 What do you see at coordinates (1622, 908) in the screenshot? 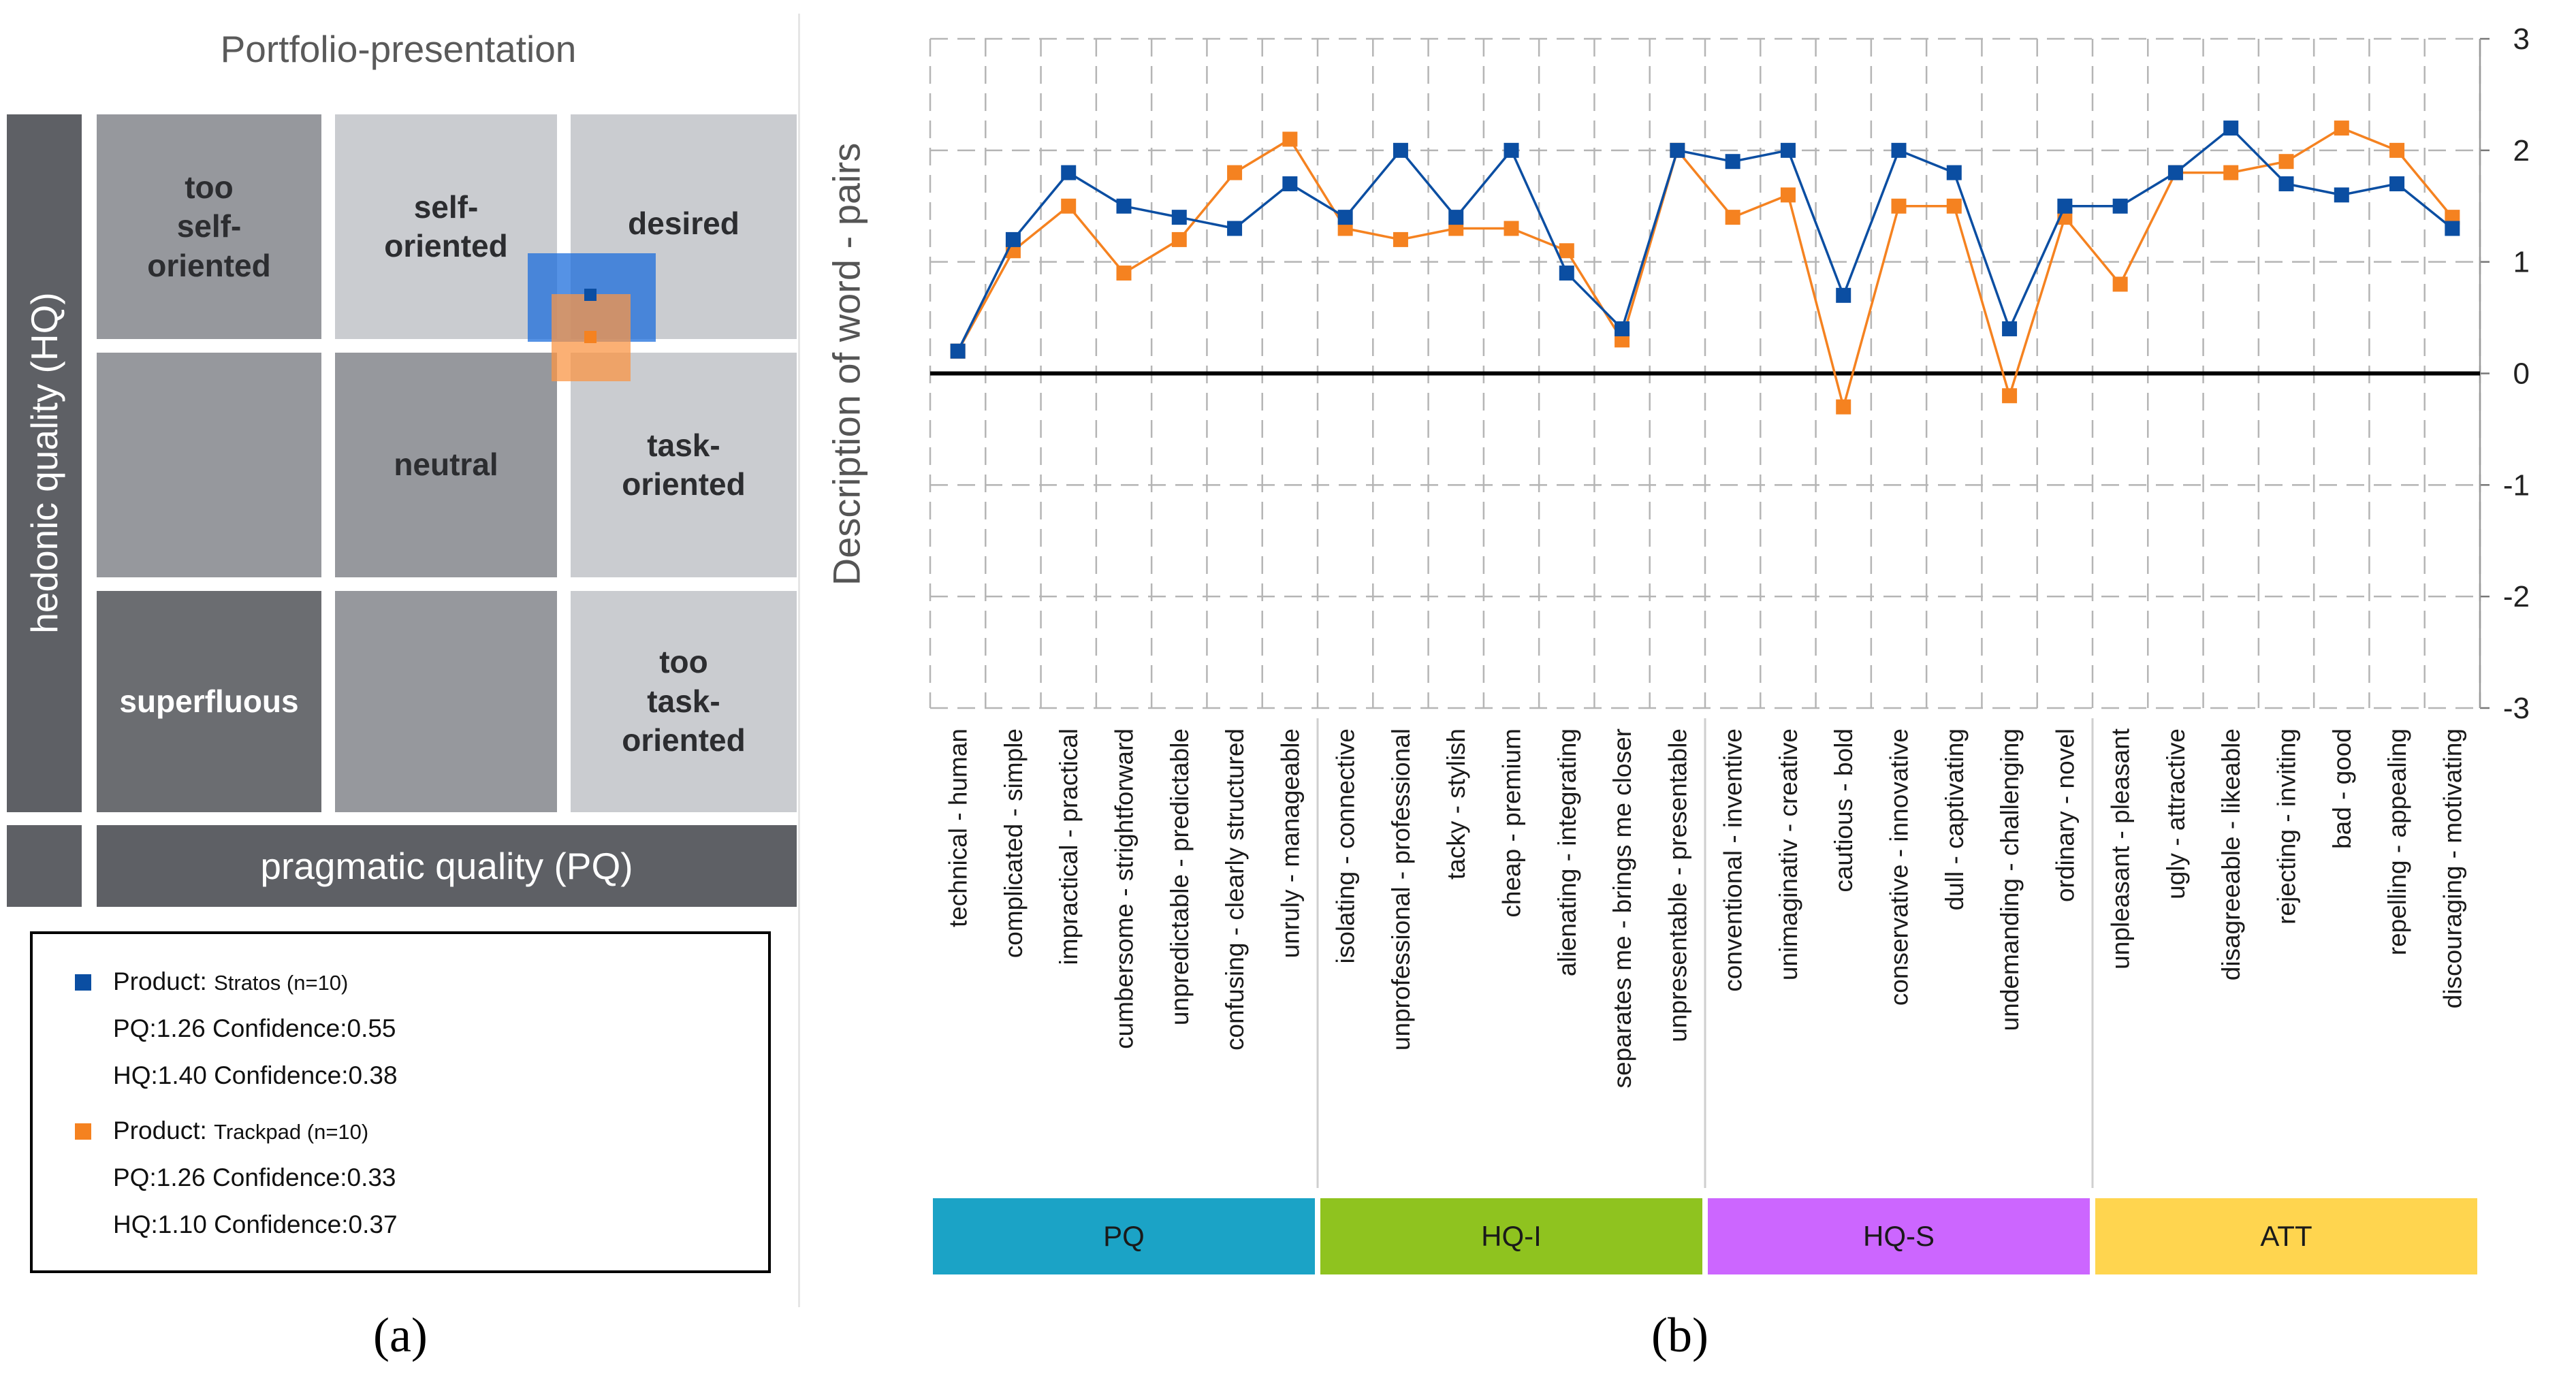
I see `category-label: separates me - brings me closer` at bounding box center [1622, 908].